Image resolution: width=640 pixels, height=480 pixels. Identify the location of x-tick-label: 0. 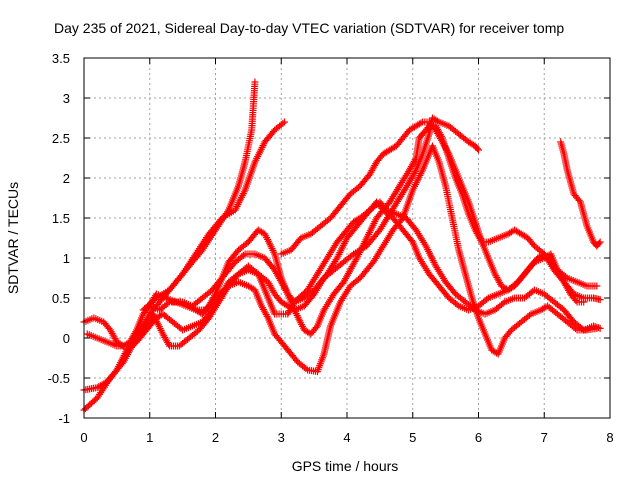
(83, 437).